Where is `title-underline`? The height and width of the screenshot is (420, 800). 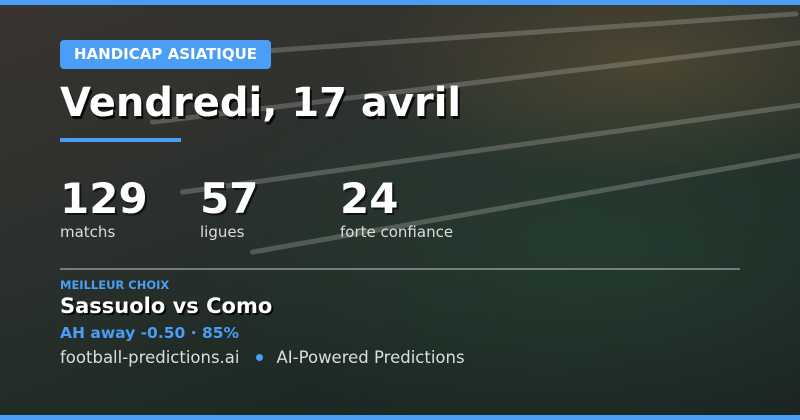 title-underline is located at coordinates (120, 140).